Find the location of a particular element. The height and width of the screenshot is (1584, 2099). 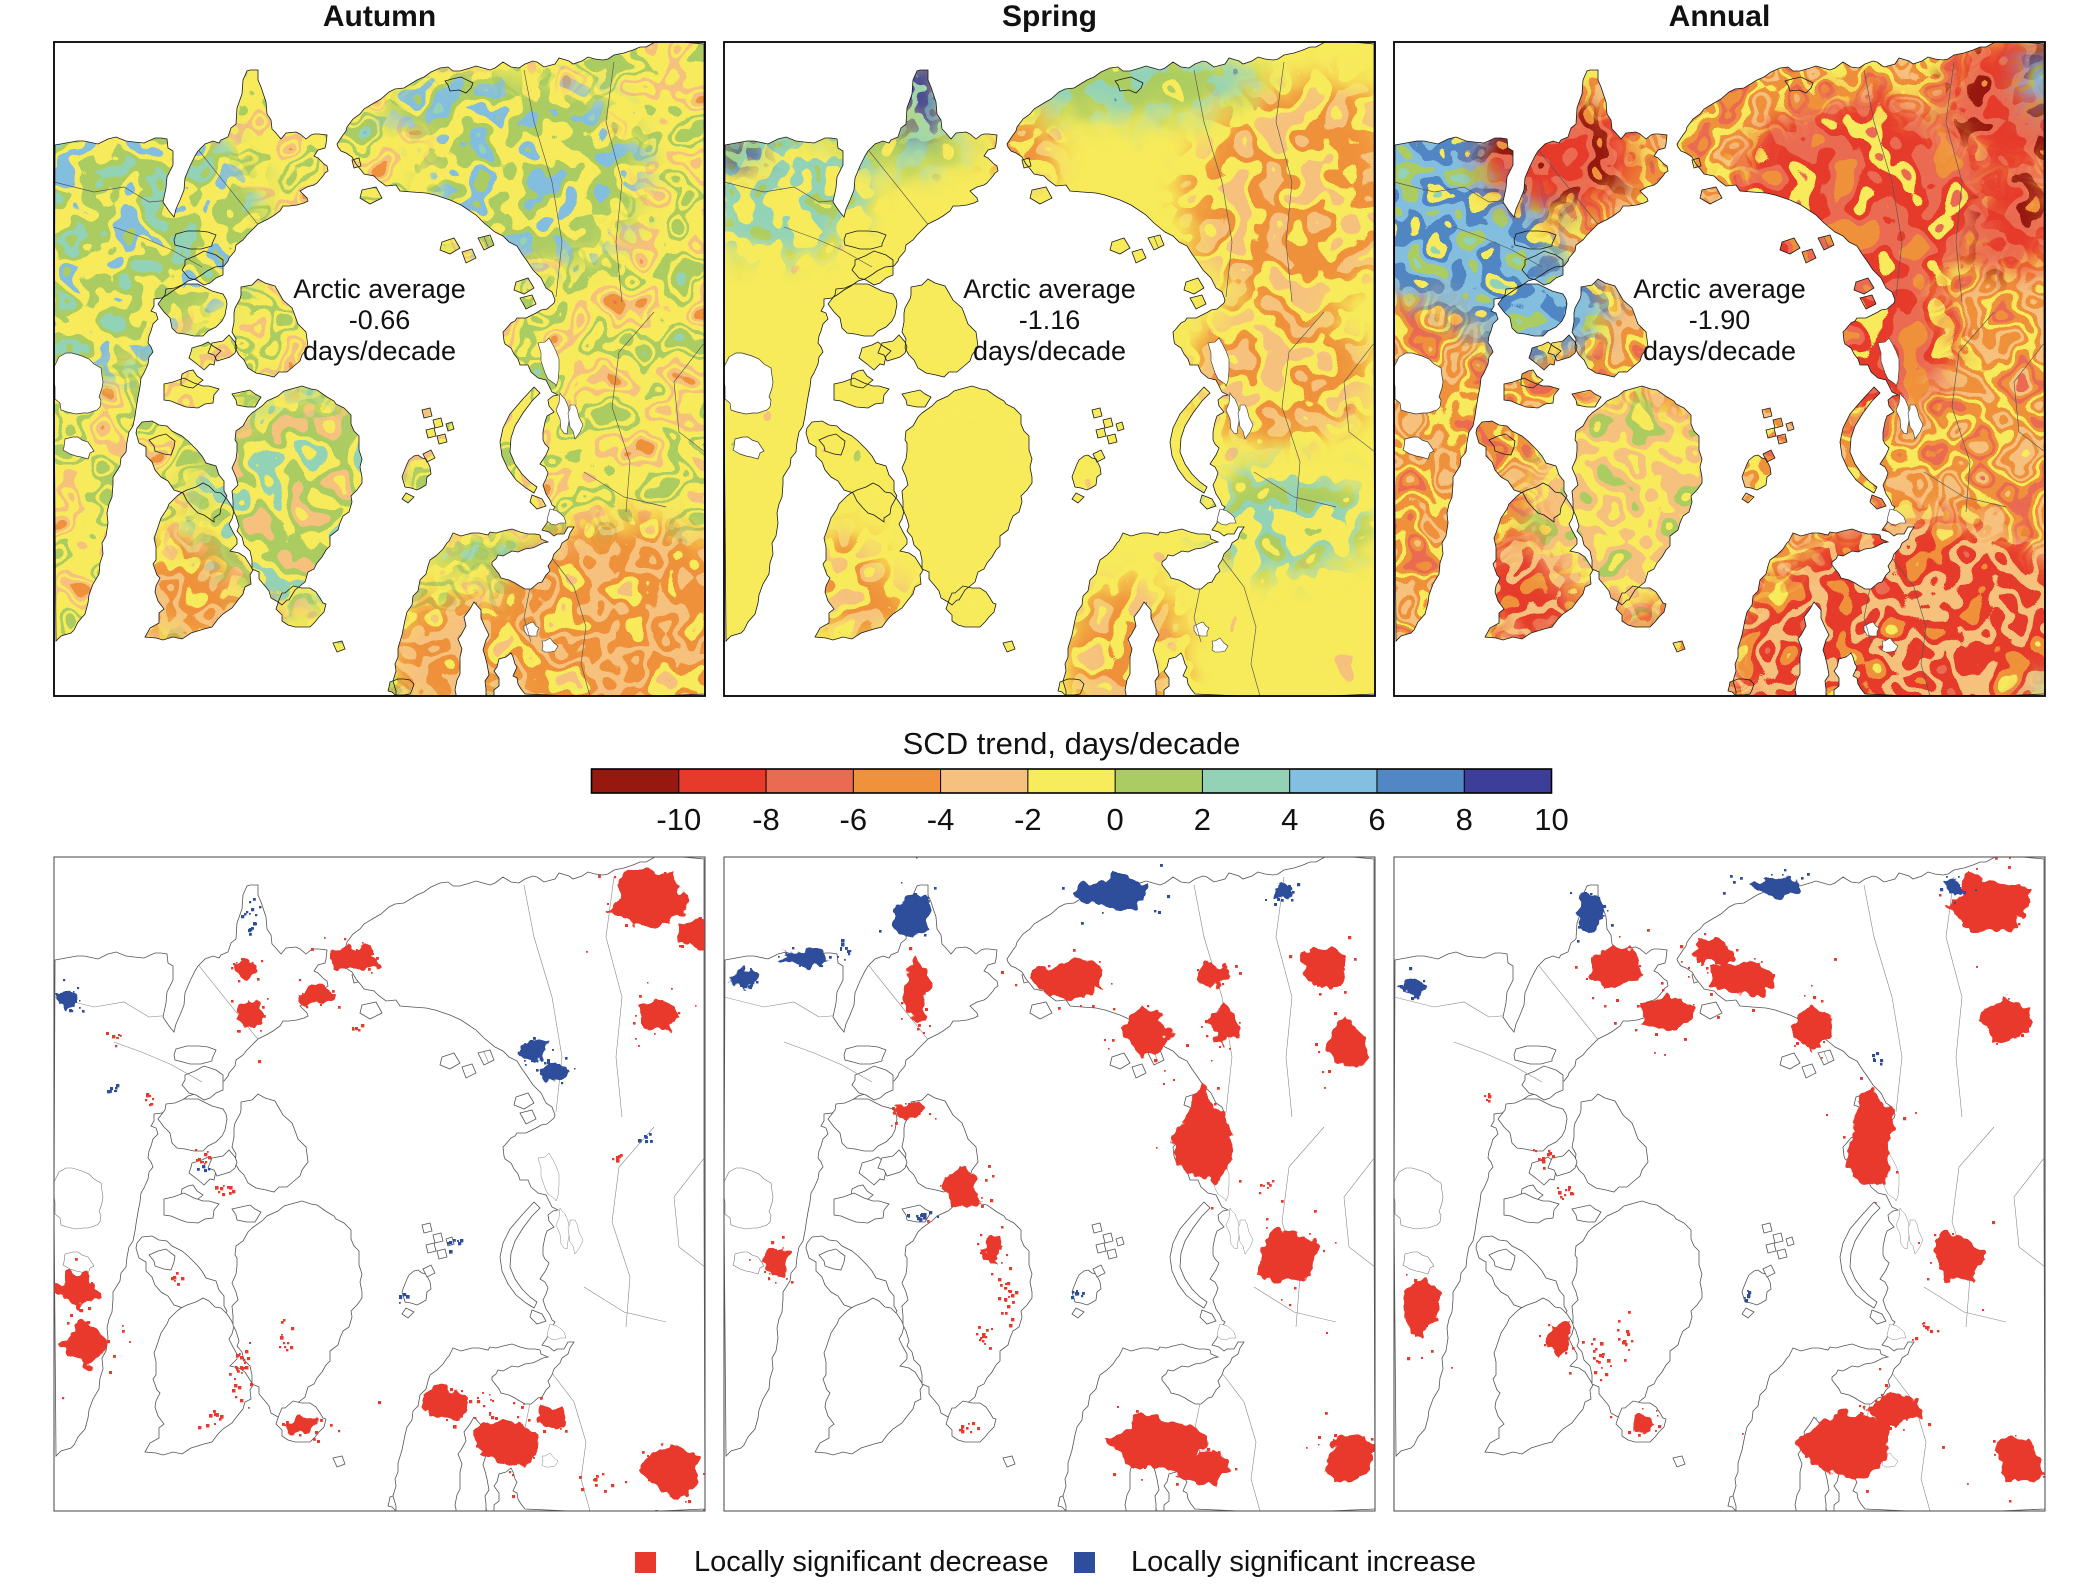

svg-text: Locally significant increase is located at coordinates (1303, 1562).